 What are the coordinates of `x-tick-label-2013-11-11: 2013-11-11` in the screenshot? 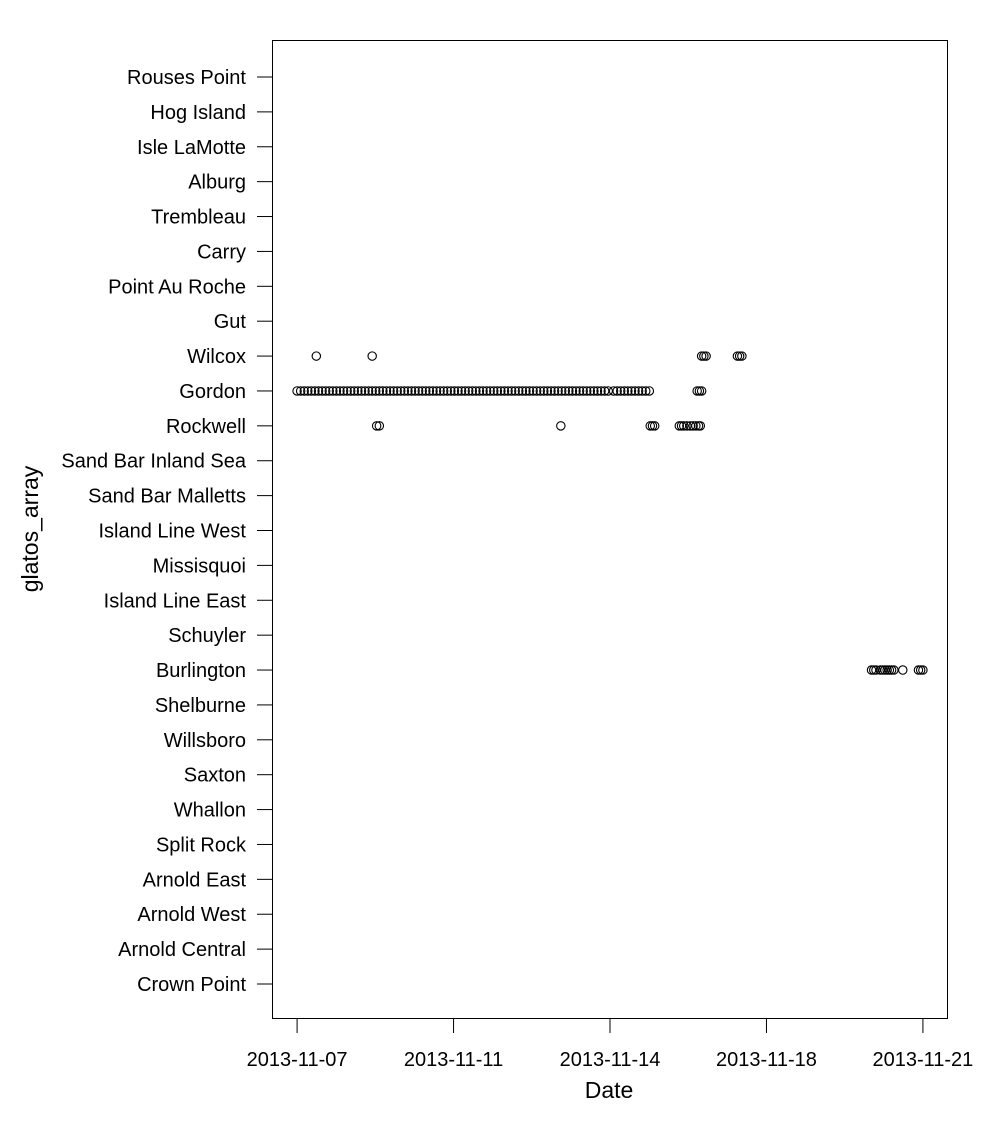 It's located at (453, 1060).